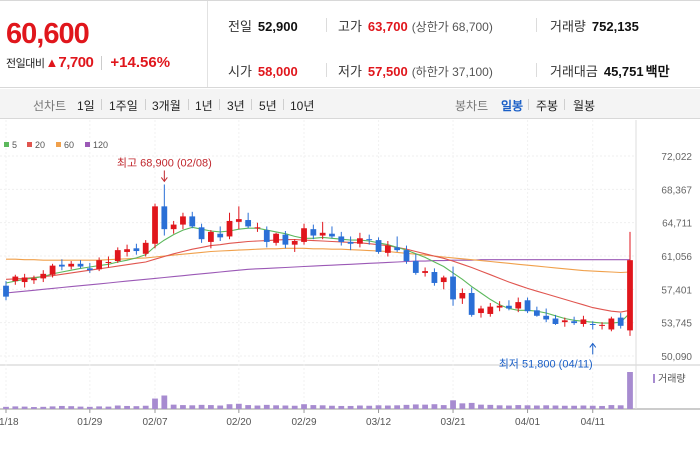 Image resolution: width=700 pixels, height=450 pixels. What do you see at coordinates (593, 345) in the screenshot?
I see `up-arrow-icon` at bounding box center [593, 345].